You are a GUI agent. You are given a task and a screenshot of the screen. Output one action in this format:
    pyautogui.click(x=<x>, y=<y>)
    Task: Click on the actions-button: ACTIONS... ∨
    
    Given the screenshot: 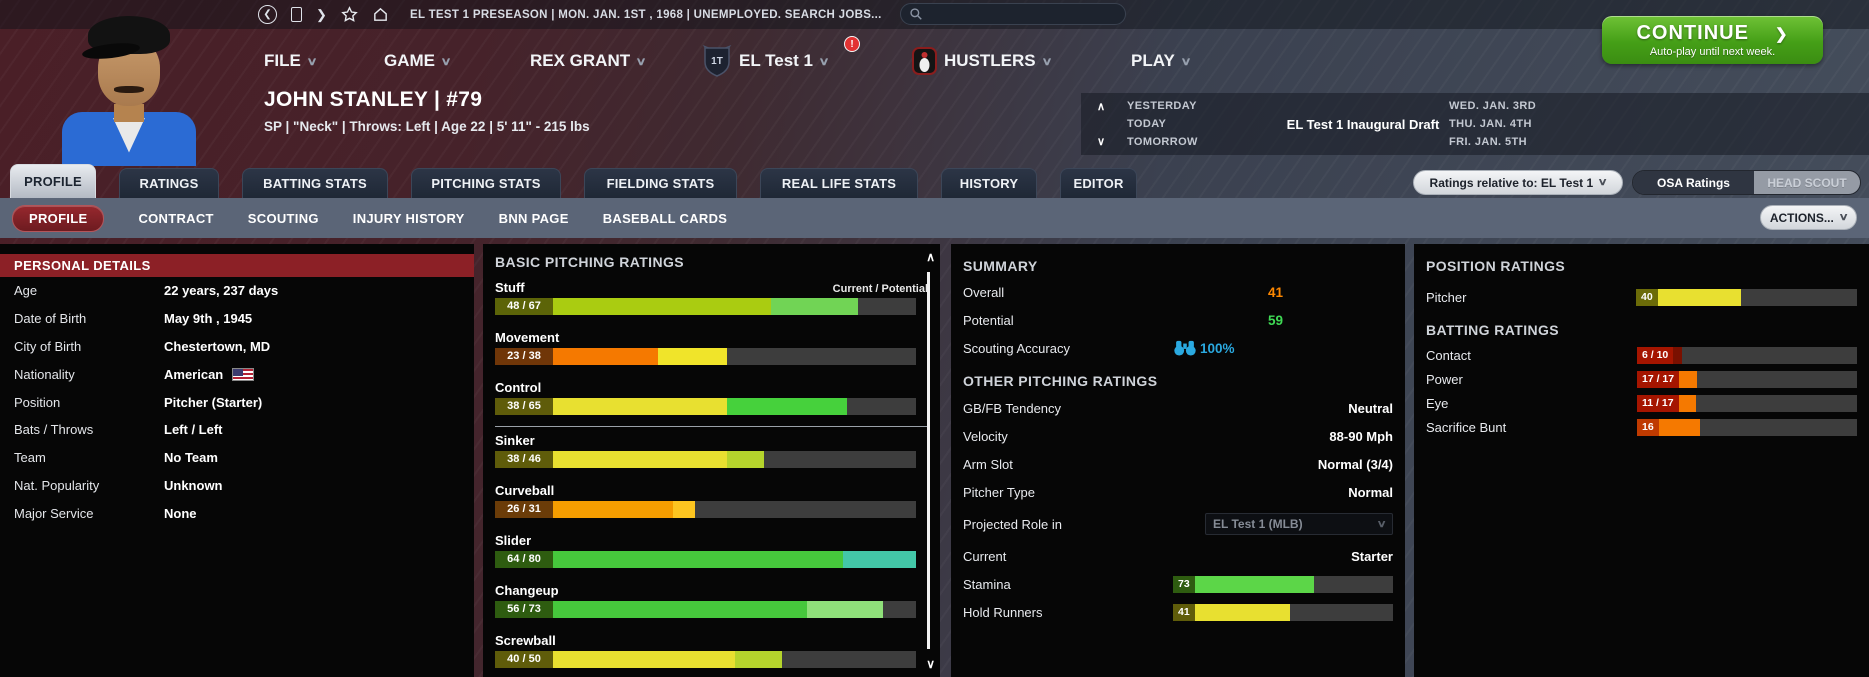 What is the action you would take?
    pyautogui.click(x=1808, y=217)
    